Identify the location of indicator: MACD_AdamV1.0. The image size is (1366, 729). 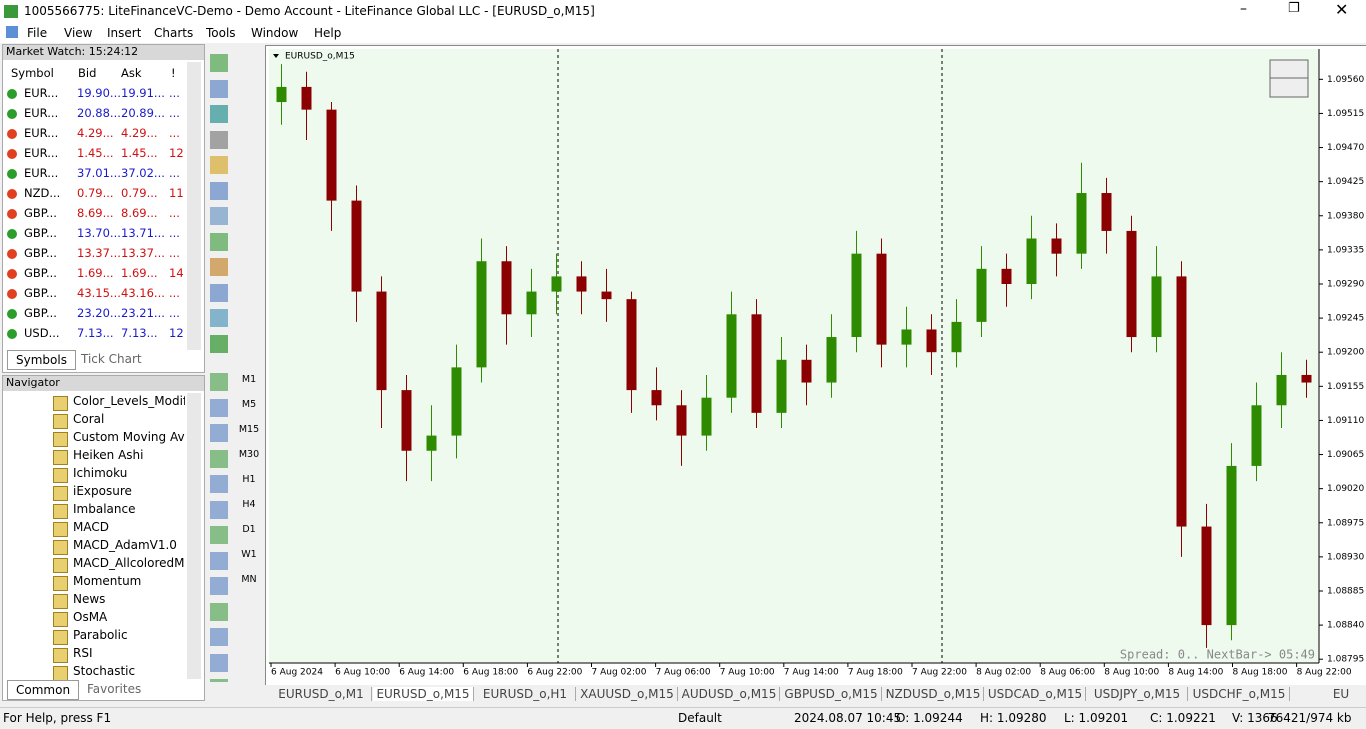
(125, 545).